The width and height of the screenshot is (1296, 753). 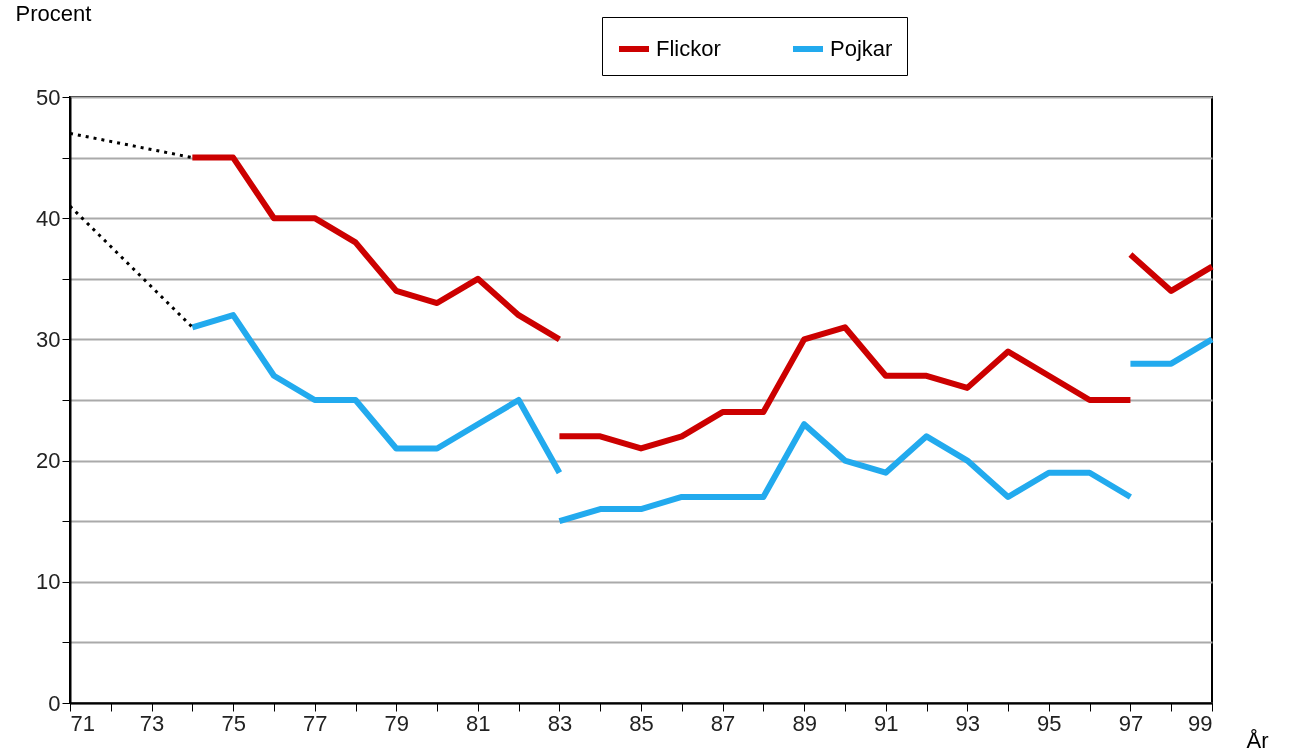 I want to click on x-tick-label: 77, so click(x=315, y=723).